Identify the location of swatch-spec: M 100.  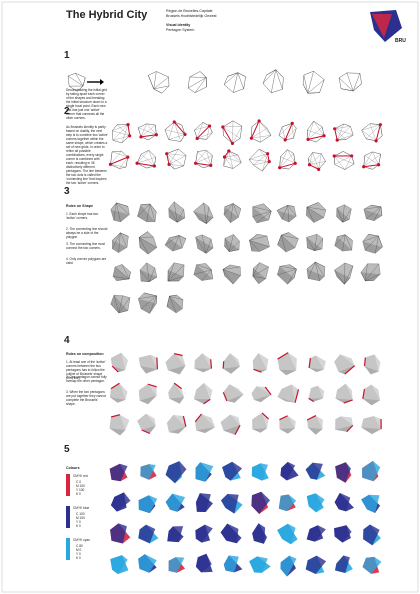
(80, 486).